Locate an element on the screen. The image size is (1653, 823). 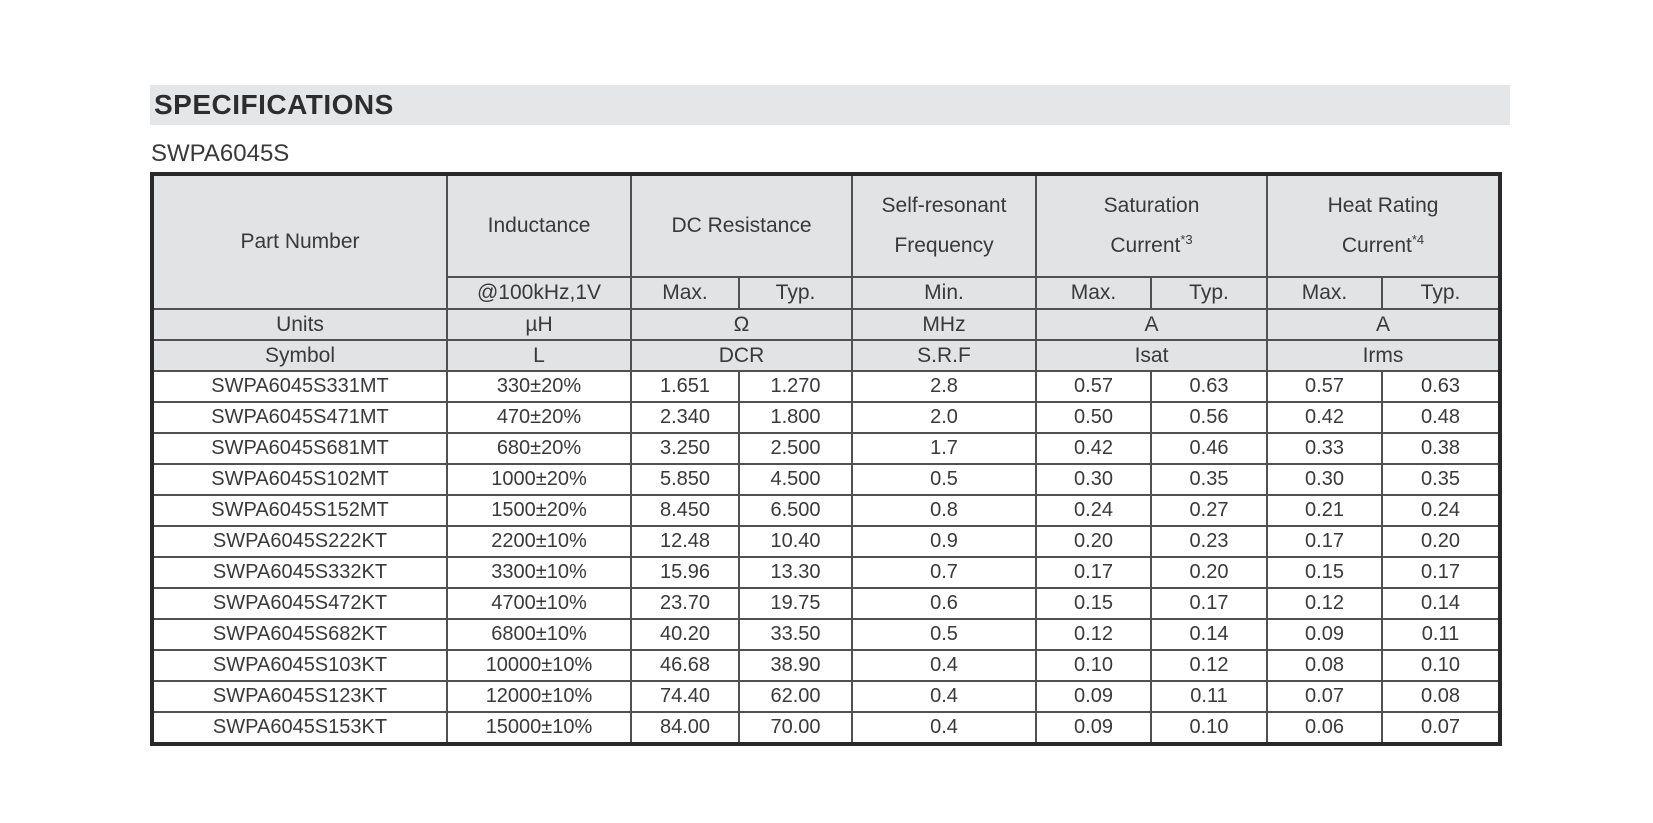
cell-dcr-typ: 2.500 is located at coordinates (795, 448).